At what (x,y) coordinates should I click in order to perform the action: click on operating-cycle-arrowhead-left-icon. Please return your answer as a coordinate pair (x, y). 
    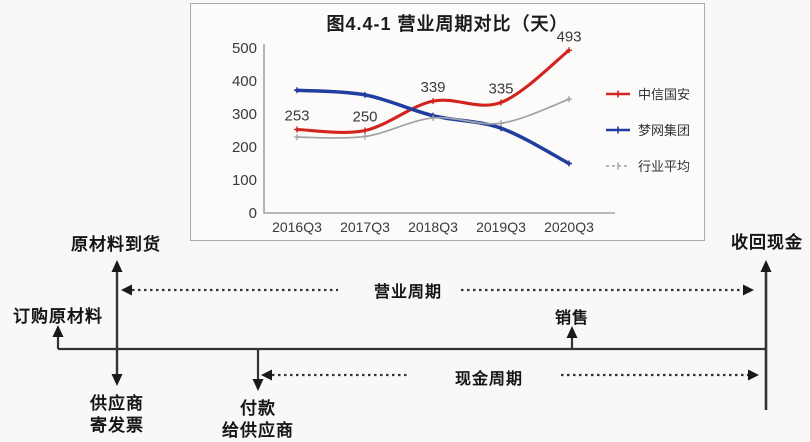
    Looking at the image, I should click on (126, 290).